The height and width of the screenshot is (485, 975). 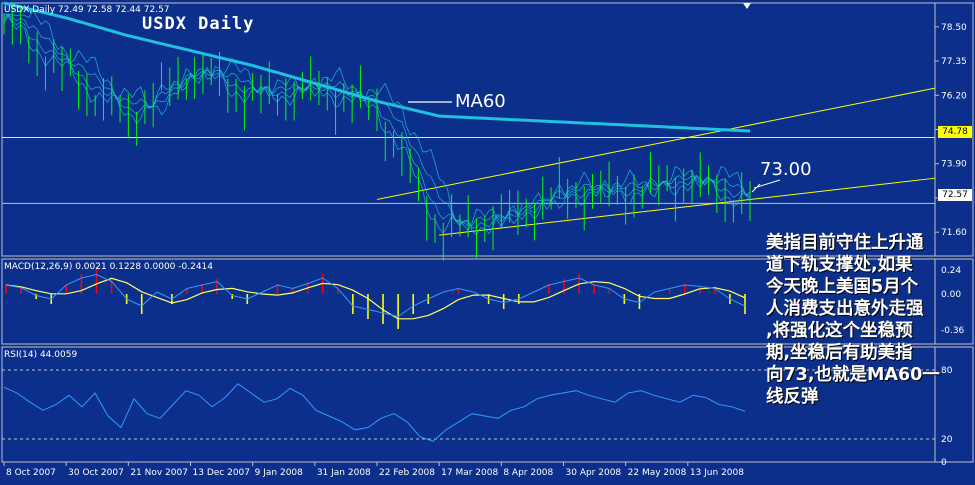 I want to click on macd-y-tick-label: -0.36, so click(x=953, y=331).